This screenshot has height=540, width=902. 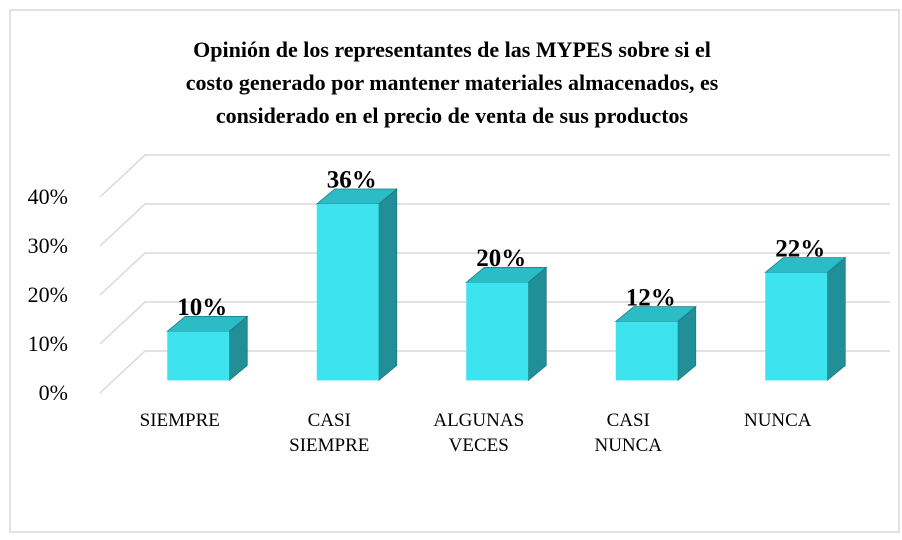 What do you see at coordinates (48, 245) in the screenshot?
I see `y-tick-label: 30%` at bounding box center [48, 245].